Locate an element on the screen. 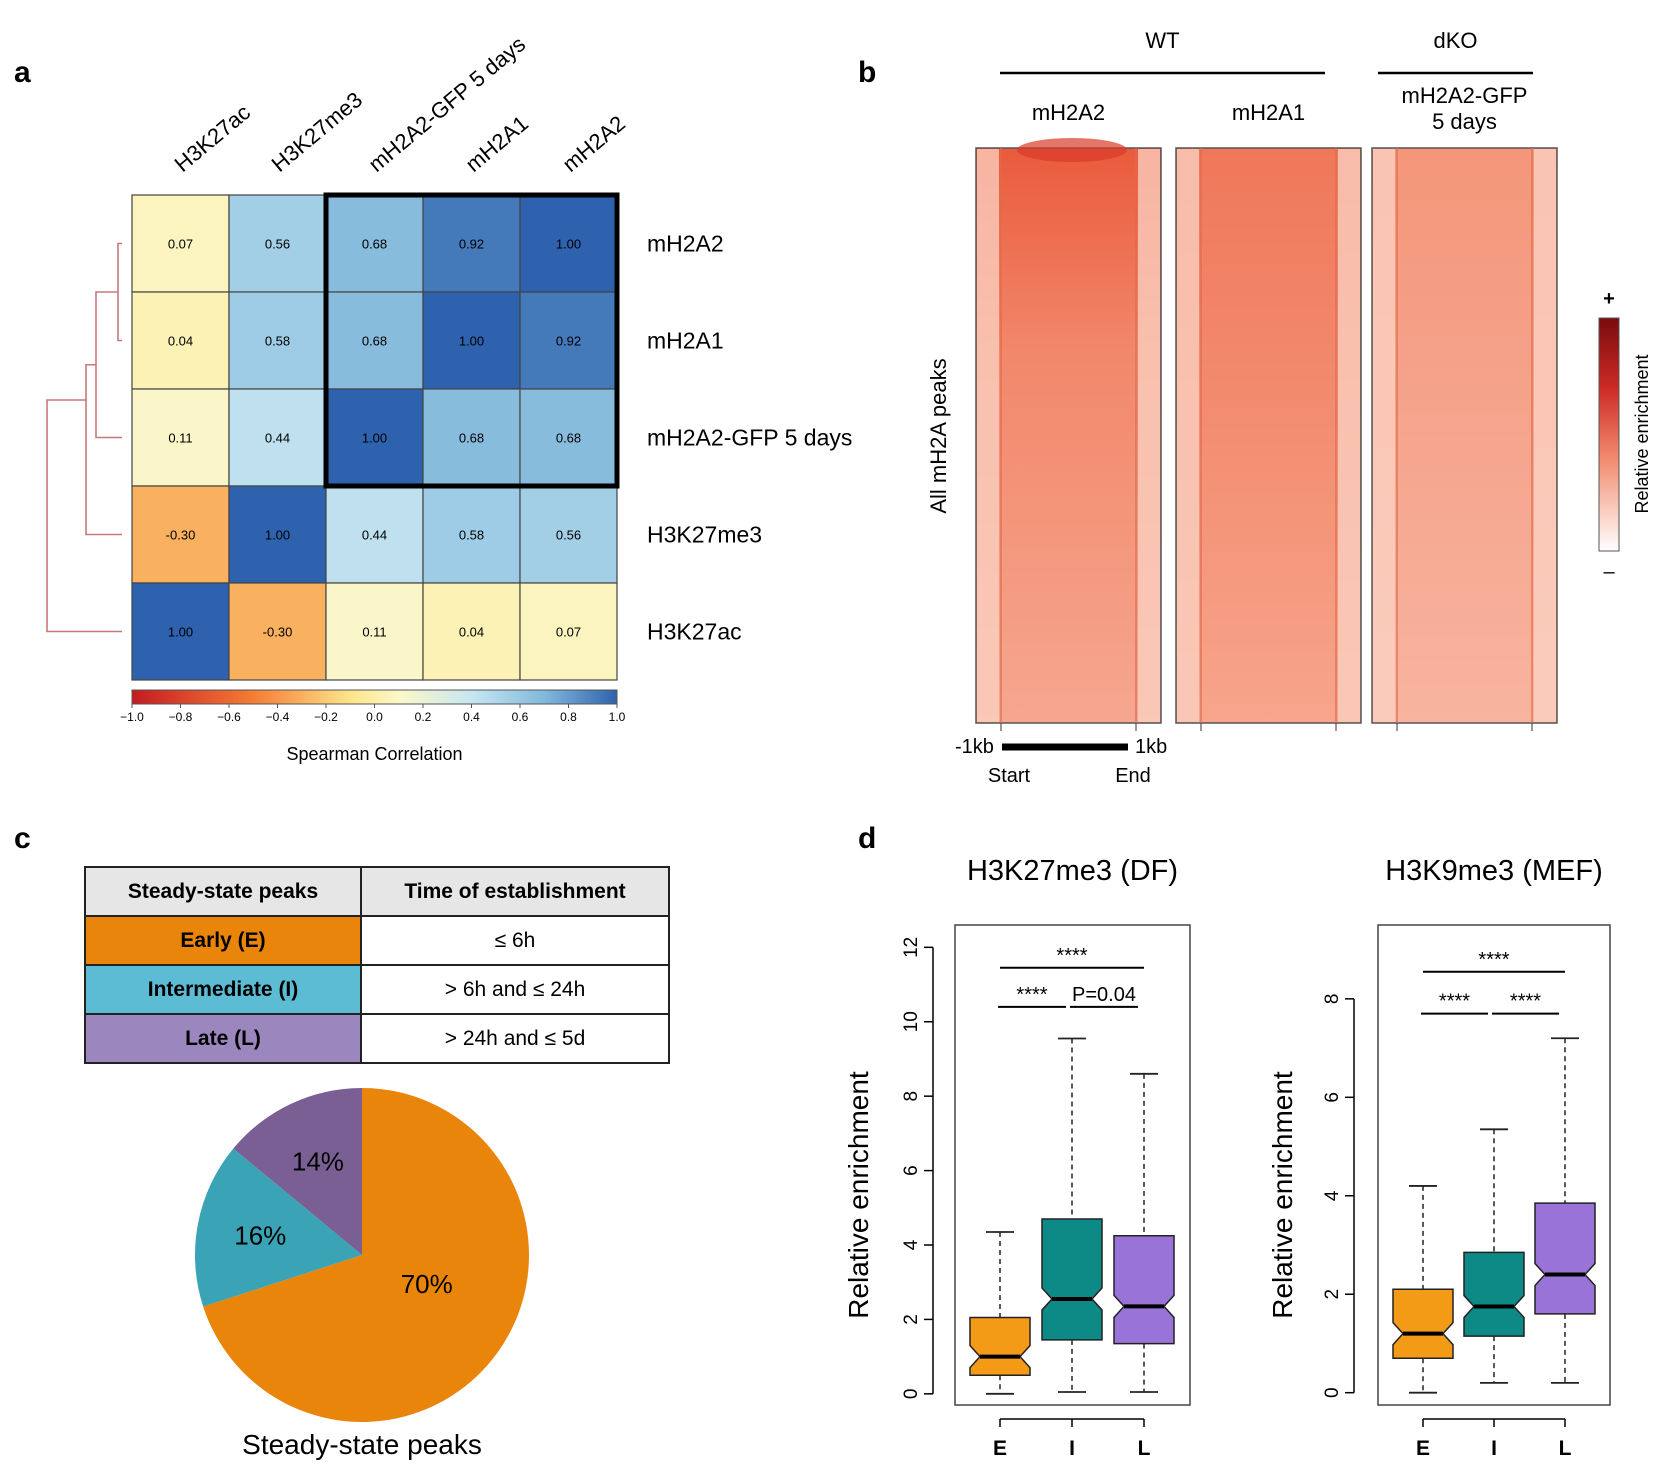  row-label: mH2A1 is located at coordinates (685, 341).